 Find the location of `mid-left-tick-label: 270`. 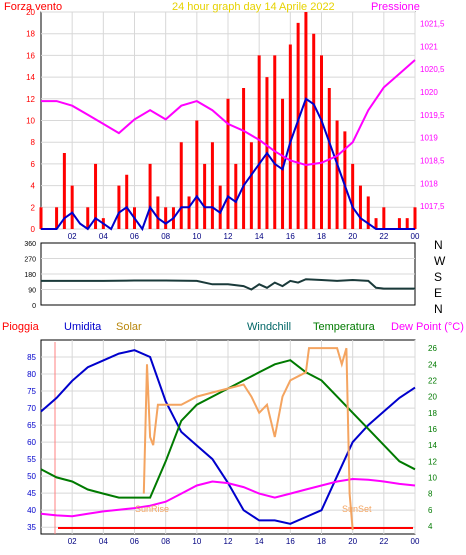

mid-left-tick-label: 270 is located at coordinates (30, 260).